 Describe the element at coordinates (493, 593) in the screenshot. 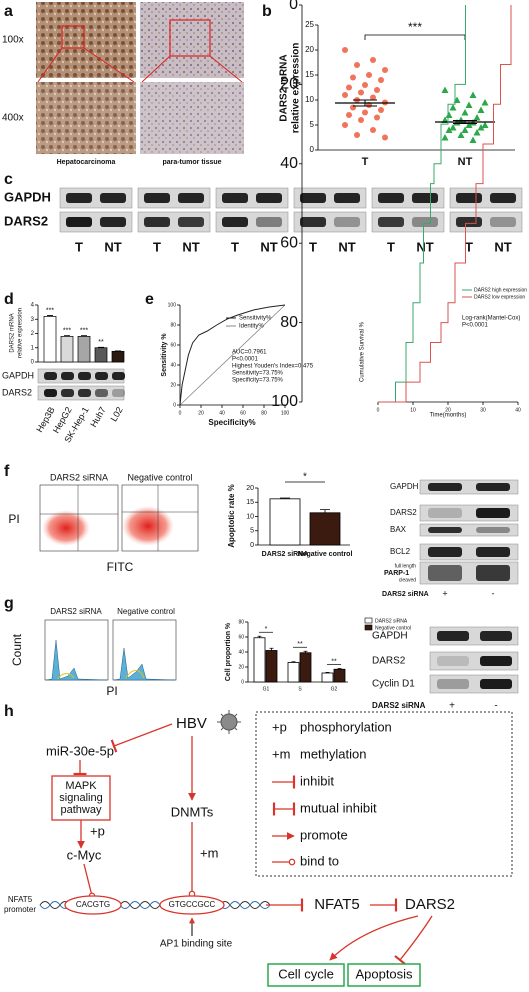

I see `lane-label: -` at that location.